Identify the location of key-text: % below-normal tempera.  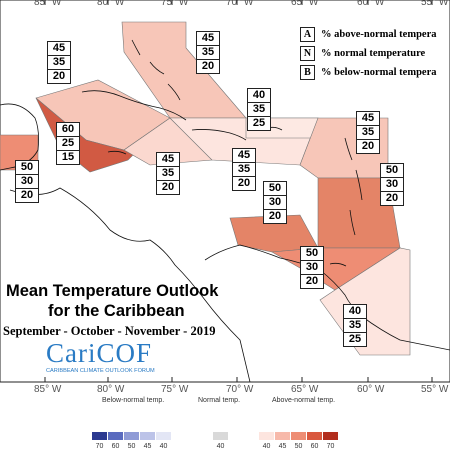
(379, 72).